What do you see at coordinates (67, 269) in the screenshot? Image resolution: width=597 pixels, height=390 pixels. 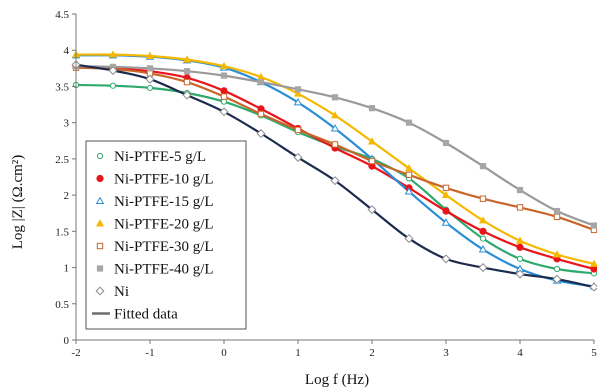 I see `y-tick-label: 1` at bounding box center [67, 269].